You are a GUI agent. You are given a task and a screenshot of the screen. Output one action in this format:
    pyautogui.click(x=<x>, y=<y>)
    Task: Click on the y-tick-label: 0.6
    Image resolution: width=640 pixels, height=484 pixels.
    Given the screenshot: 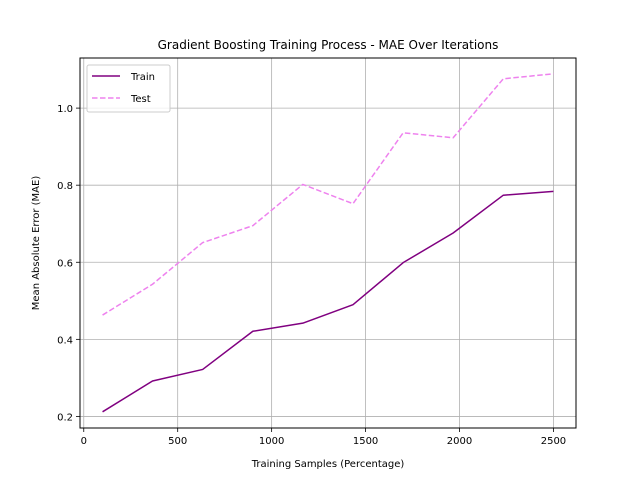 What is the action you would take?
    pyautogui.click(x=65, y=263)
    